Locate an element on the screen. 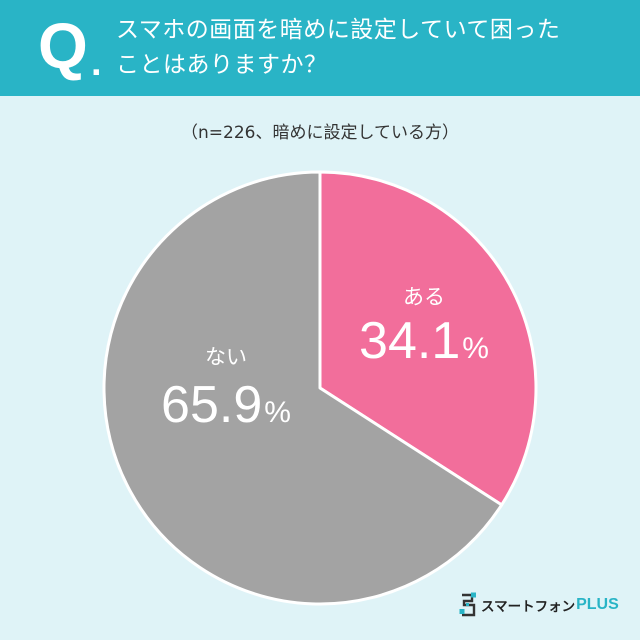 The width and height of the screenshot is (640, 640). logo-name: スマートフォン is located at coordinates (528, 607).